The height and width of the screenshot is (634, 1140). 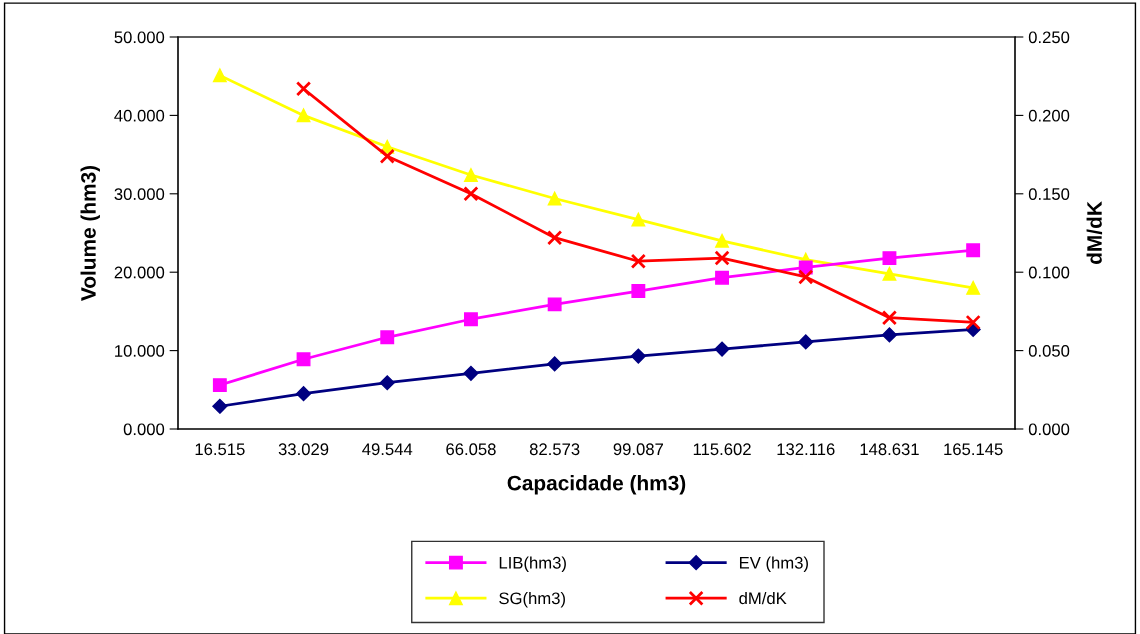 I want to click on y2-axis-title: dM/dK, so click(x=1094, y=232).